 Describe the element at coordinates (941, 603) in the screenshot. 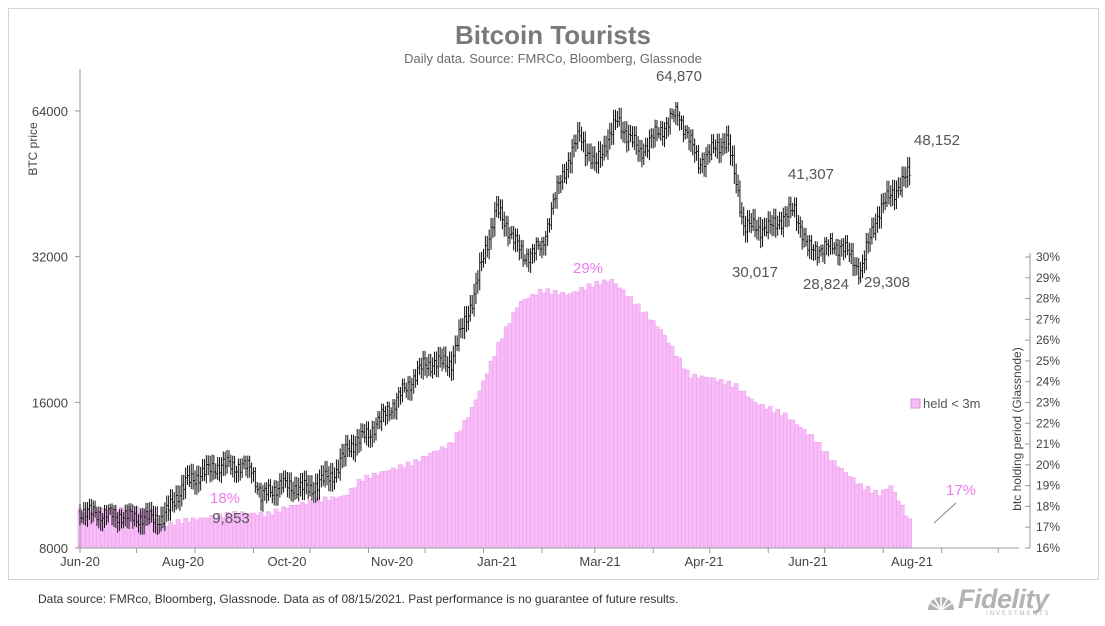

I see `logo-emblem-icon` at that location.